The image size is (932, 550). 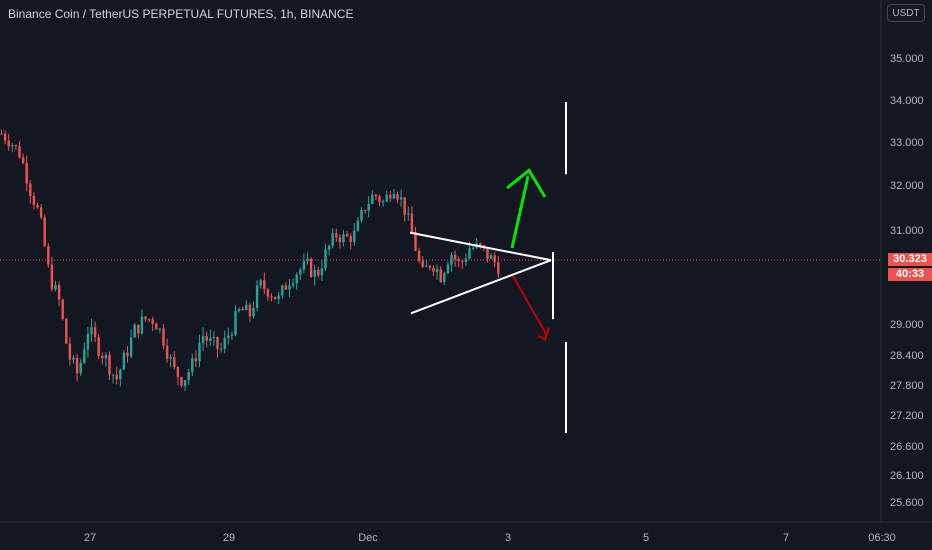 What do you see at coordinates (90, 538) in the screenshot?
I see `x-tick-label: 27` at bounding box center [90, 538].